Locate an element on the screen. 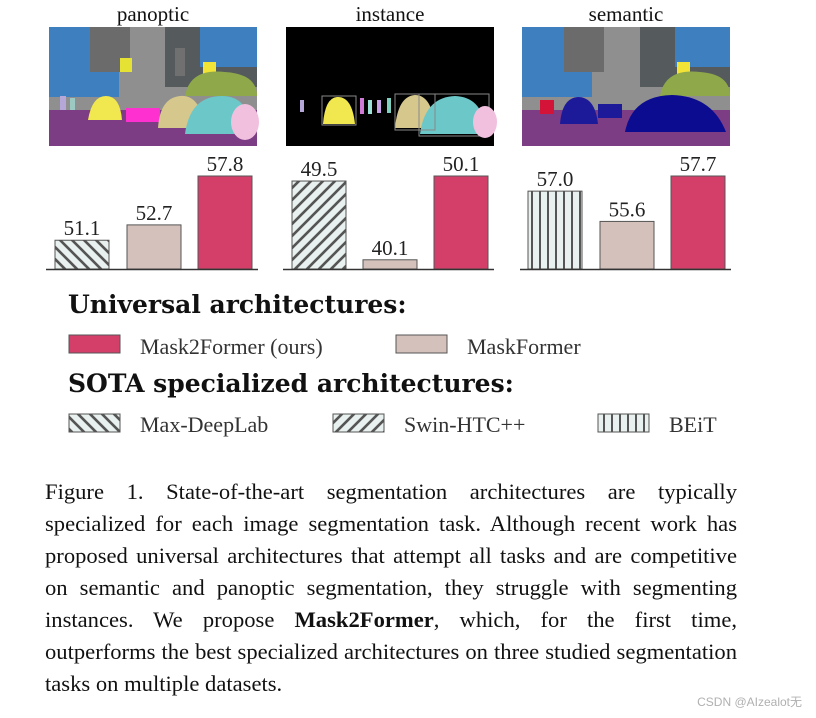 Image resolution: width=816 pixels, height=718 pixels. legend-item-beit: BEiT is located at coordinates (657, 424).